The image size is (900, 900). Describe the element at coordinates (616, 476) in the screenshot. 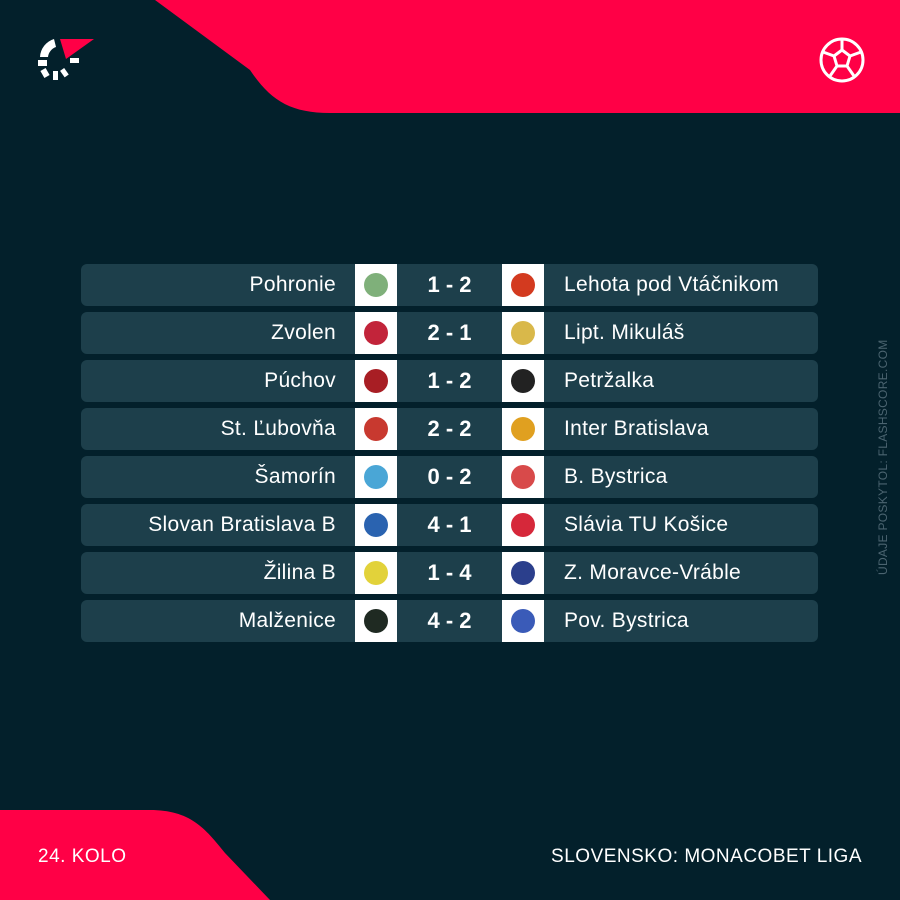

I see `away-team: B. Bystrica` at that location.